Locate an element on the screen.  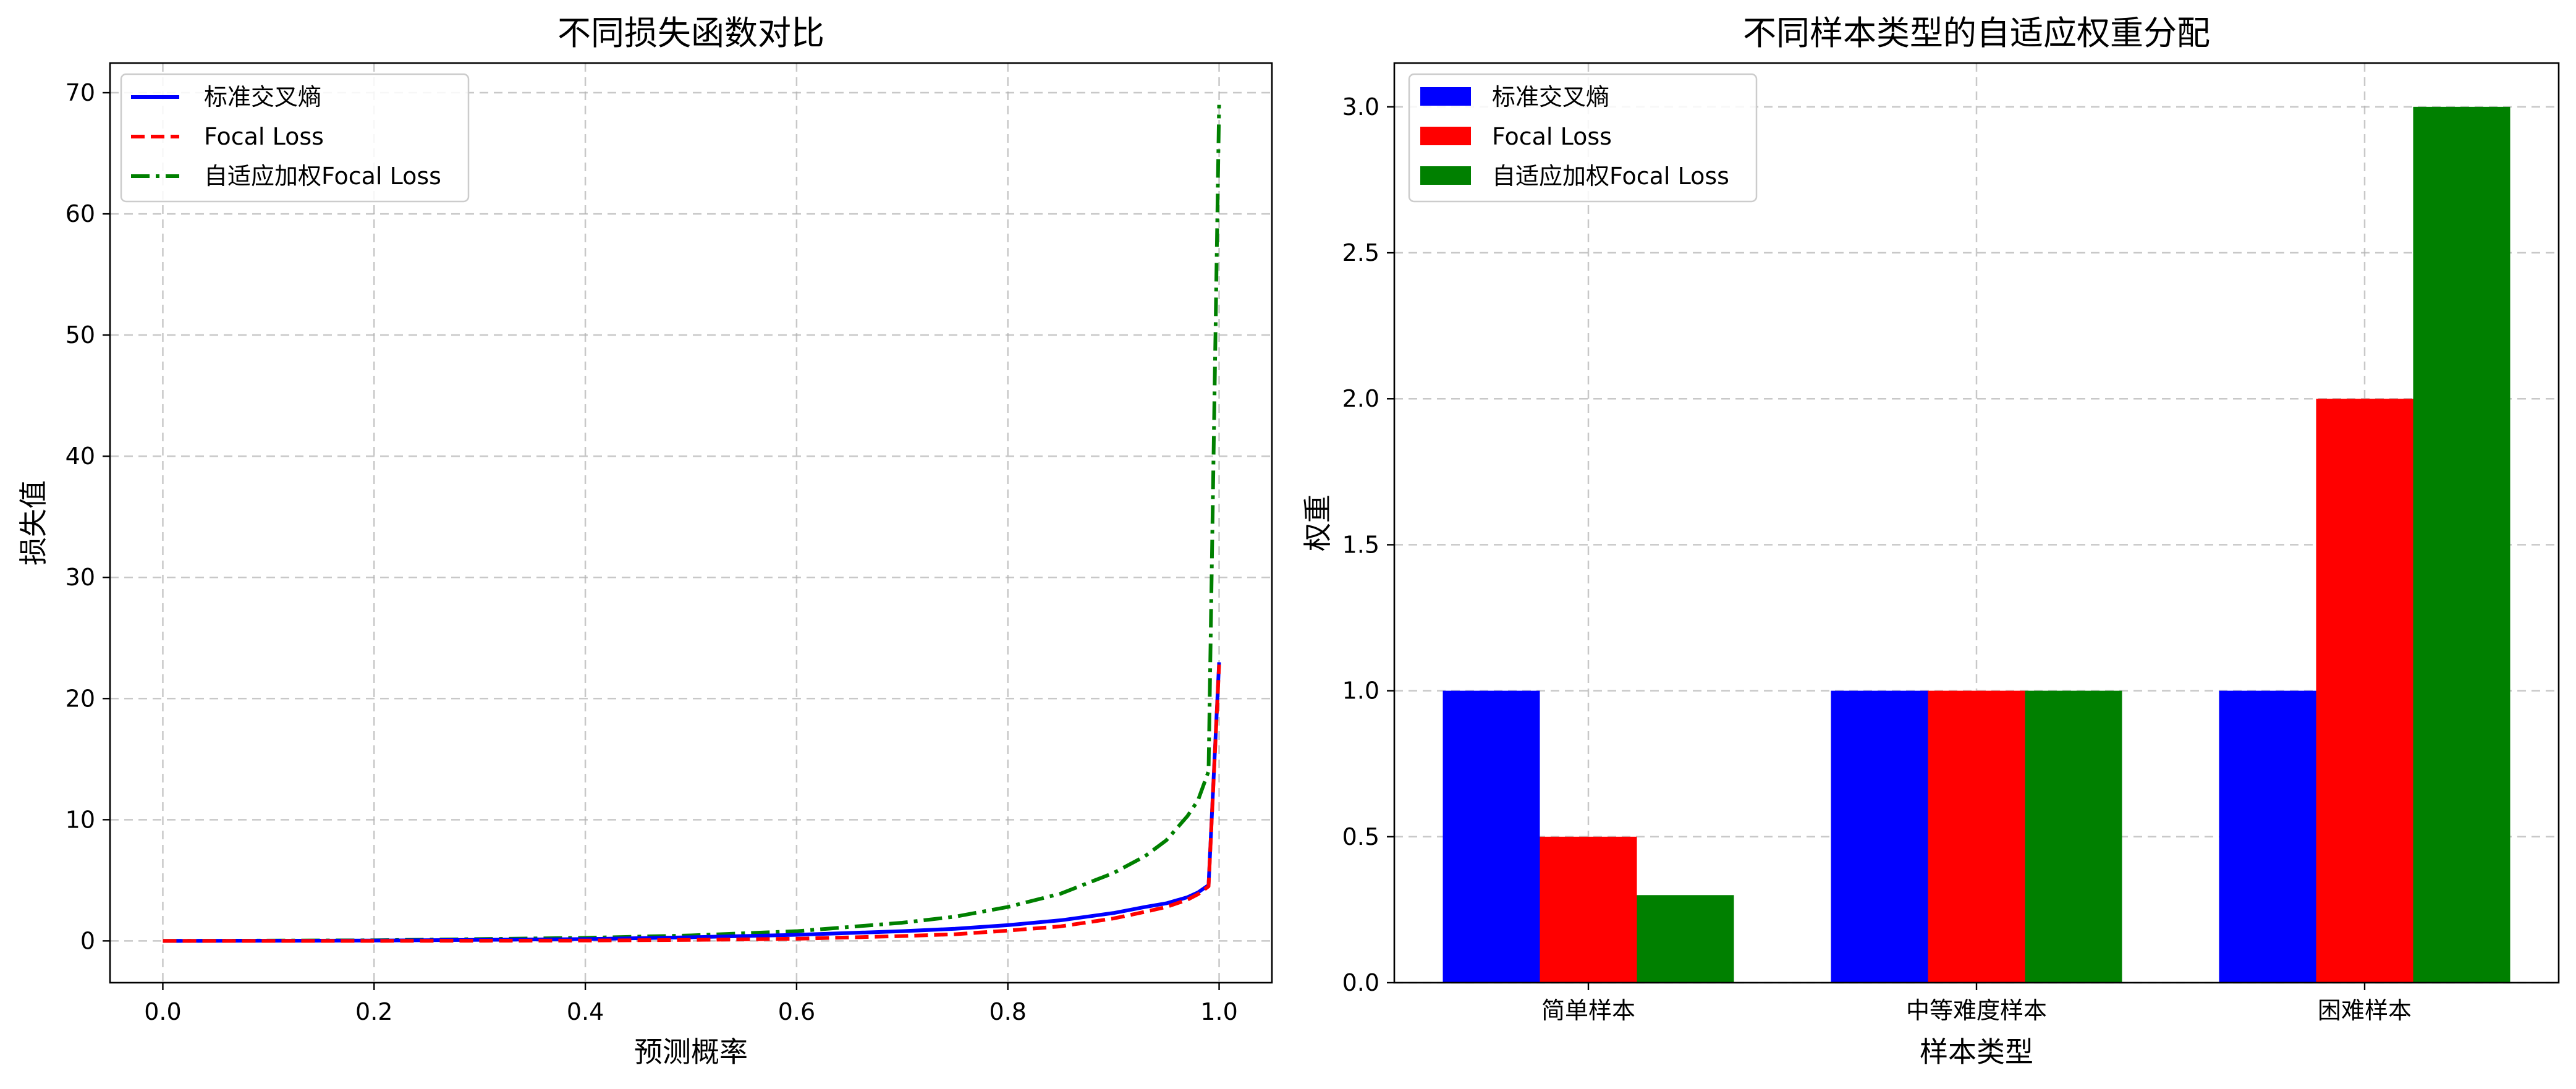
series-line-standard-ce is located at coordinates (692, 803).